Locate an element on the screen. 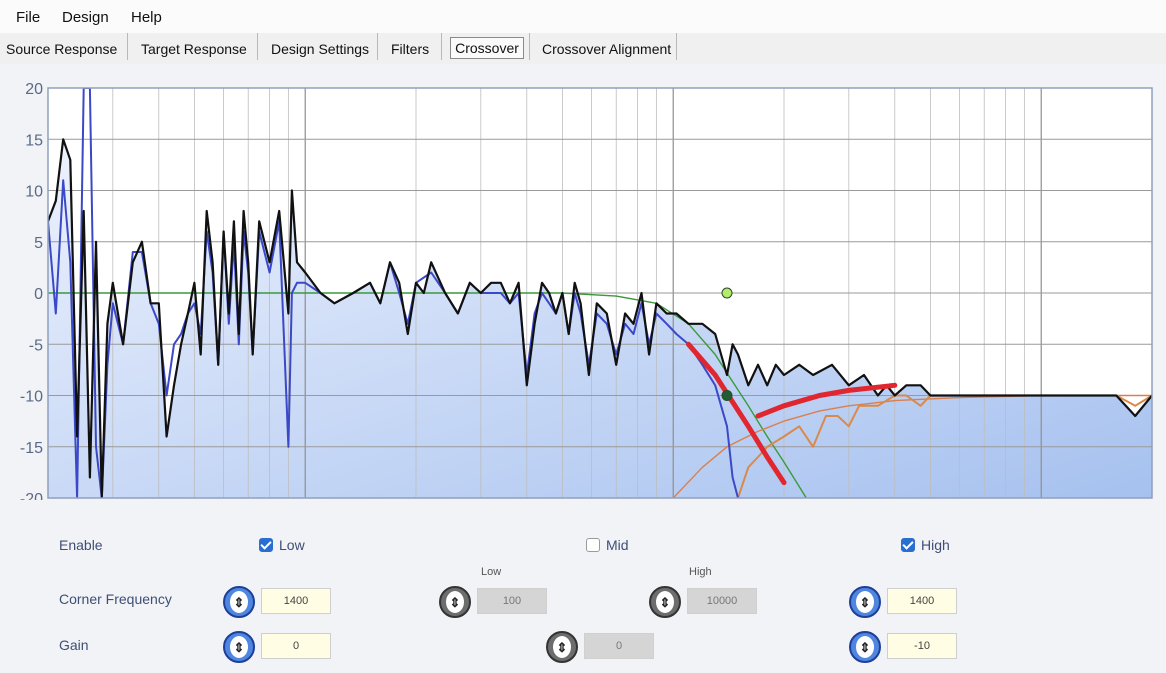  y-tick-label: -5 is located at coordinates (36, 345).